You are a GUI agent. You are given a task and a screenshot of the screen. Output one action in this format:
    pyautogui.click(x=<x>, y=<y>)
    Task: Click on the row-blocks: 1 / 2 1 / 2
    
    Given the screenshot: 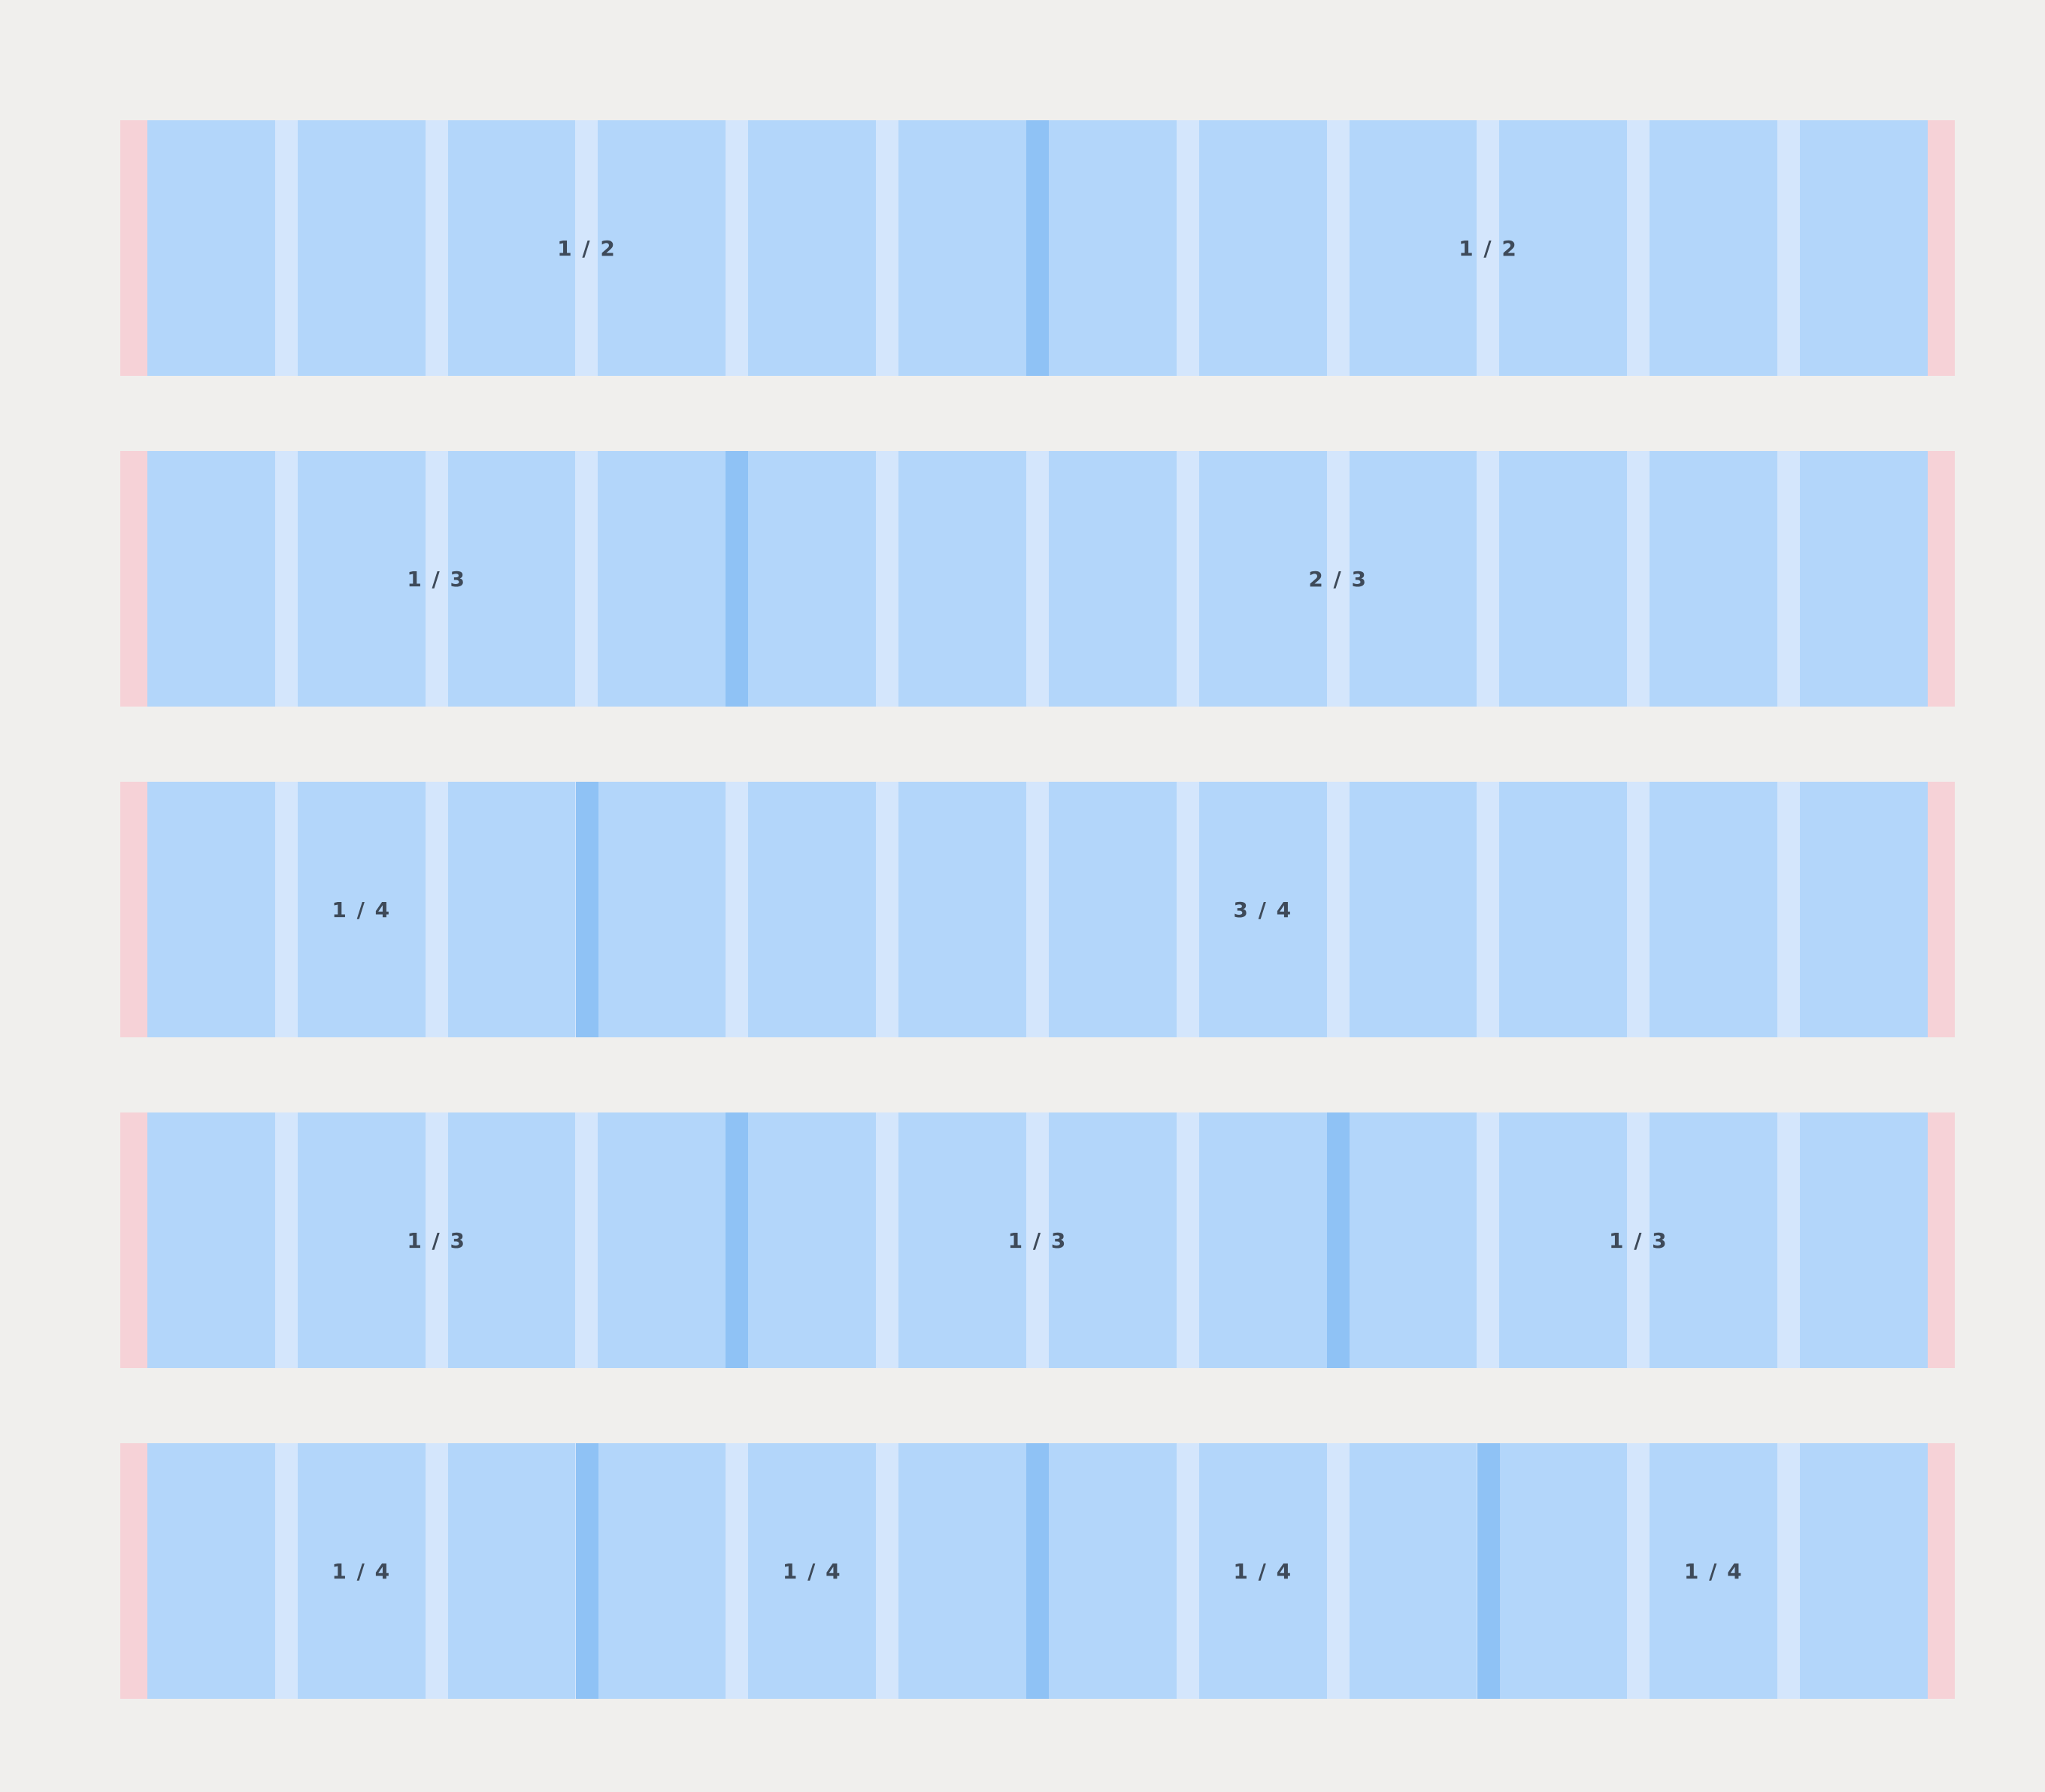 What is the action you would take?
    pyautogui.click(x=1037, y=248)
    